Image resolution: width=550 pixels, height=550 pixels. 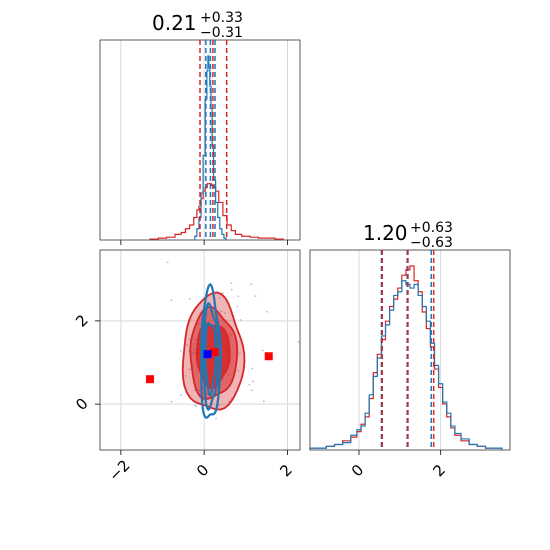 I want to click on p1-p2-frame, so click(x=200, y=350).